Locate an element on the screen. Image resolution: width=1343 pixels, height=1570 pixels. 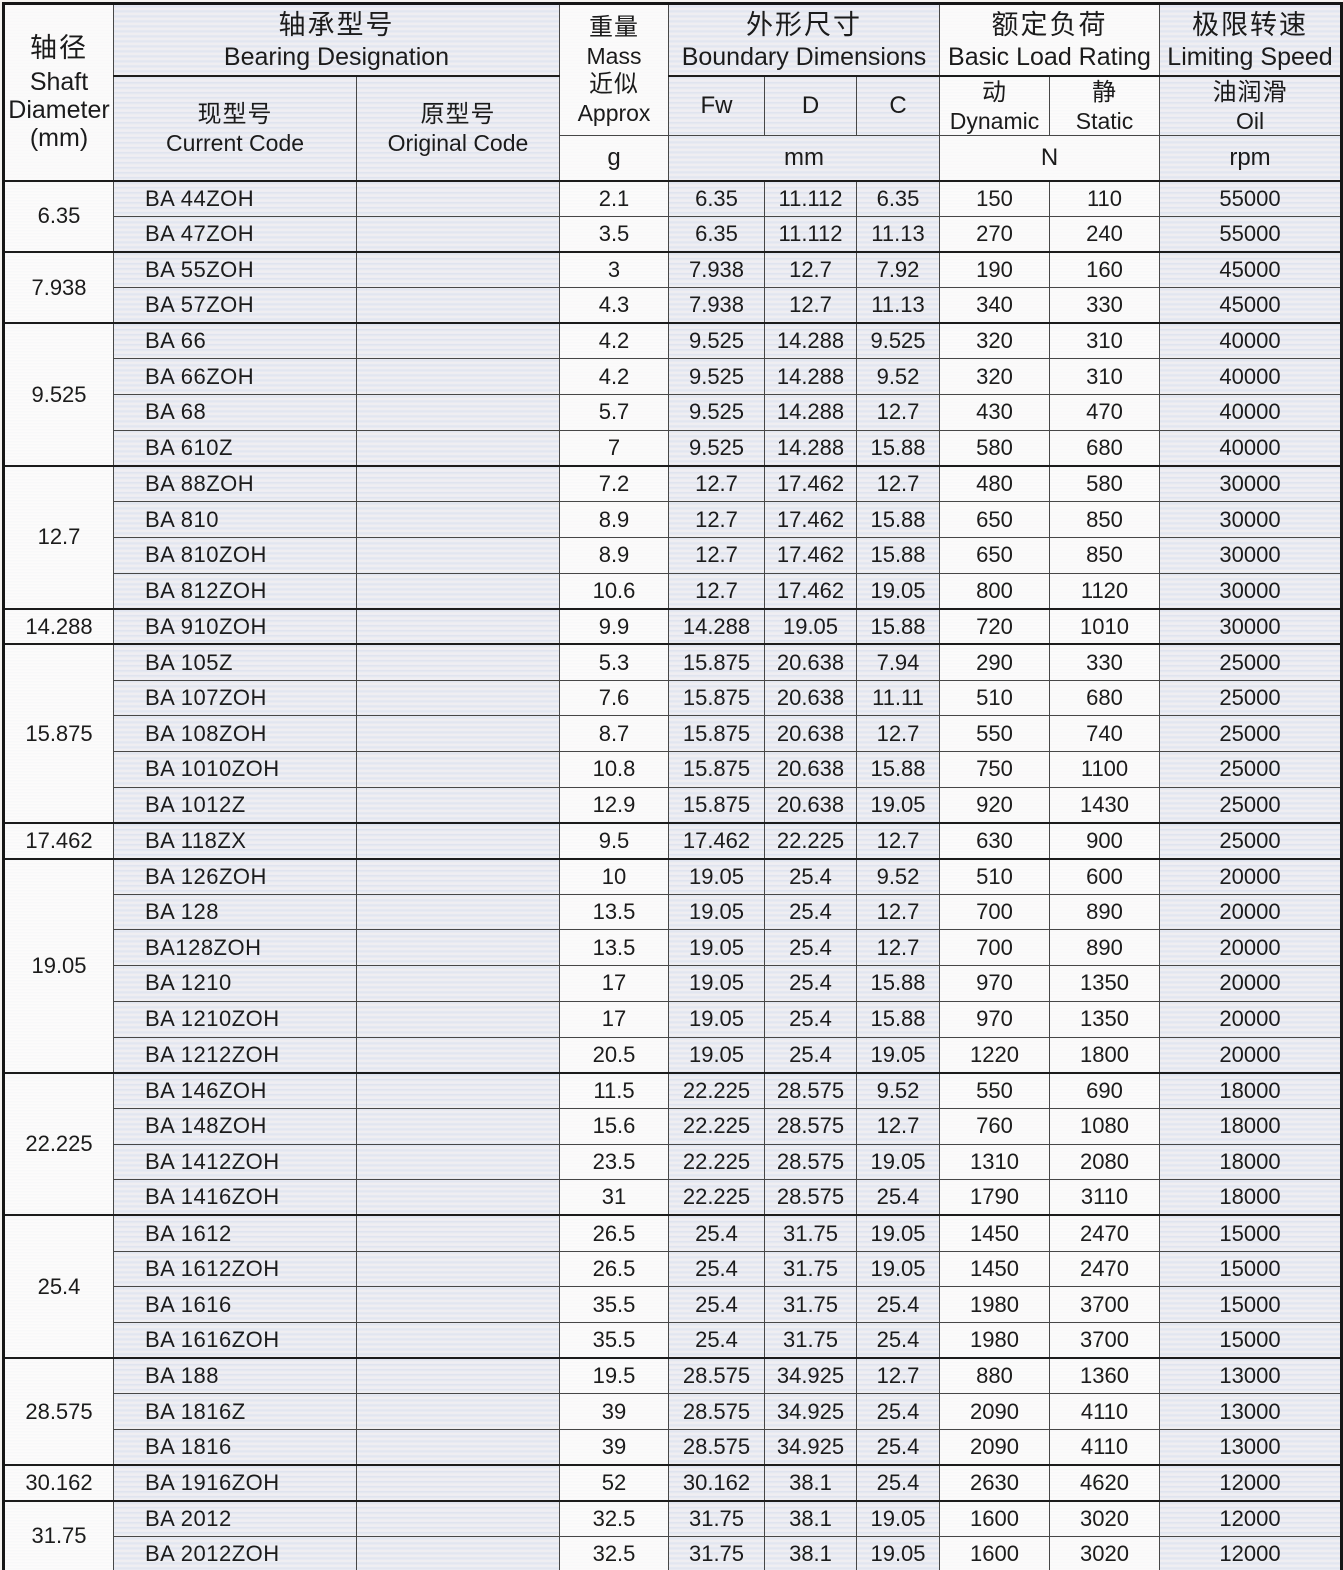
static-load-cell: 740 is located at coordinates (1104, 733).